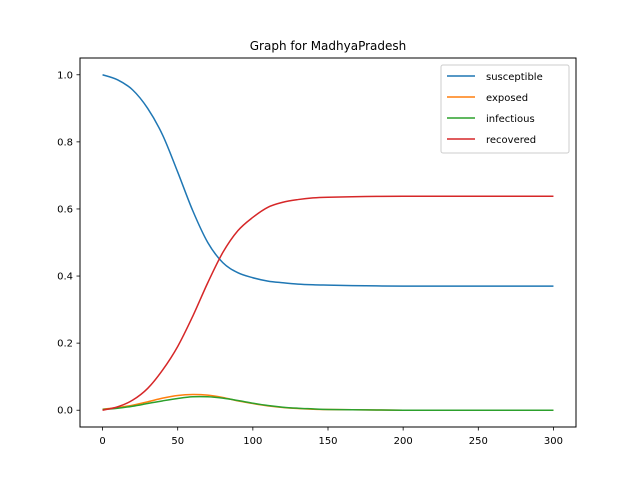 This screenshot has width=640, height=480. Describe the element at coordinates (65, 411) in the screenshot. I see `y-tick-label: 0.0` at that location.